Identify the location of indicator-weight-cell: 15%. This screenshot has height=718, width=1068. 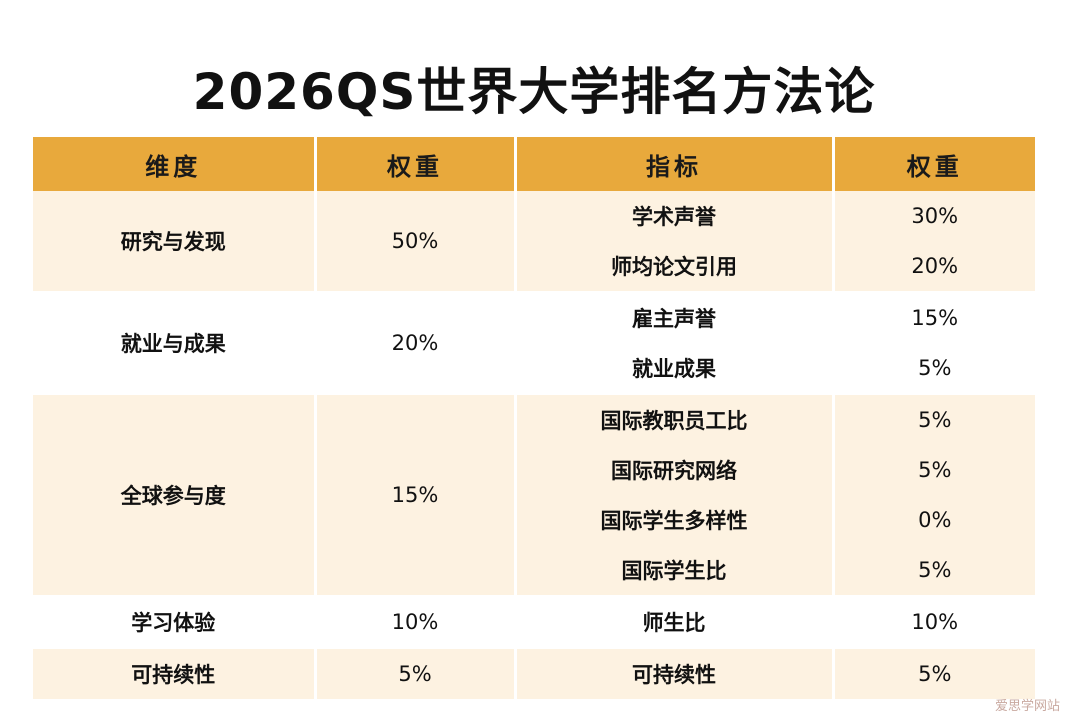
(934, 317).